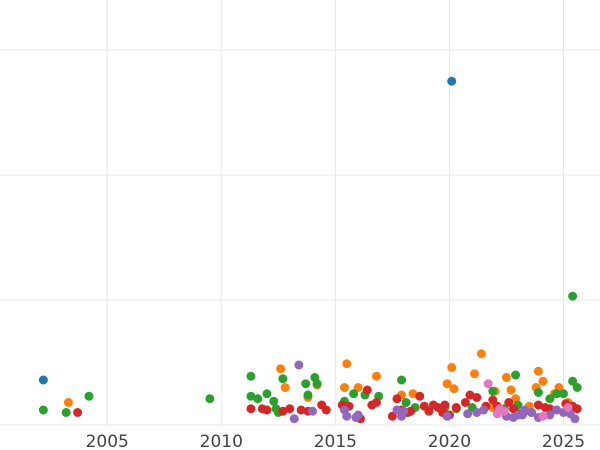 Image resolution: width=600 pixels, height=450 pixels. What do you see at coordinates (563, 441) in the screenshot?
I see `x-tick-label: 2025` at bounding box center [563, 441].